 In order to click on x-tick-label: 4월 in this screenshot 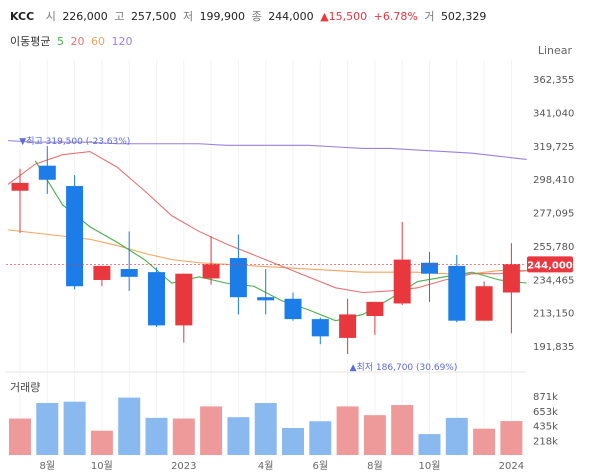, I will do `click(266, 466)`.